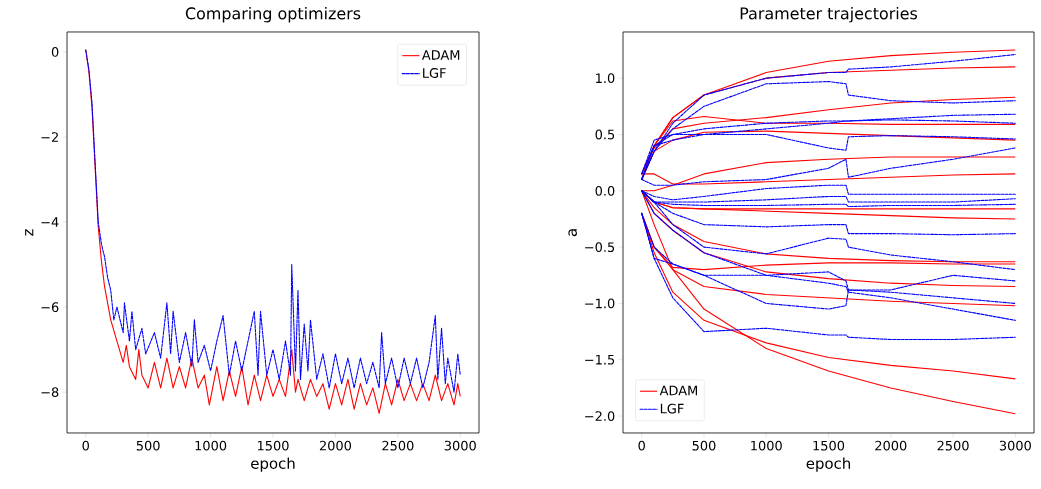 The height and width of the screenshot is (489, 1041). What do you see at coordinates (29, 232) in the screenshot?
I see `y-axis-title: z` at bounding box center [29, 232].